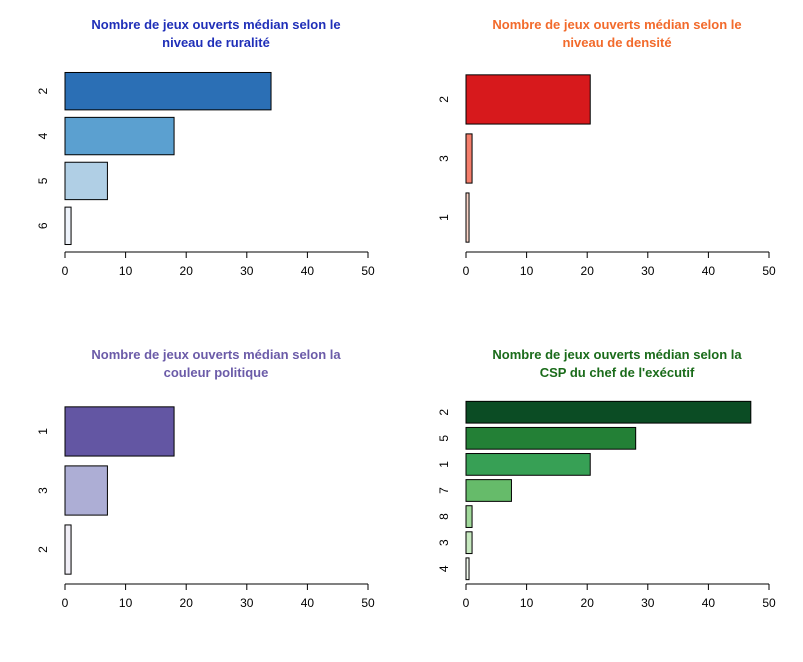 This screenshot has height=662, width=803. What do you see at coordinates (616, 42) in the screenshot?
I see `chart-title-line: niveau de densité` at bounding box center [616, 42].